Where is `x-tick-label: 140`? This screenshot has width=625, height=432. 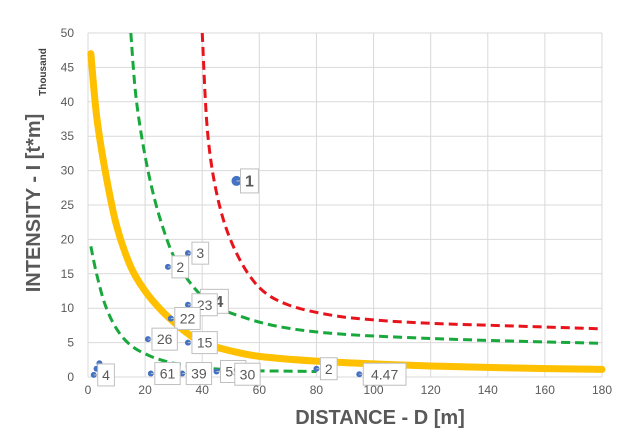
x-tick-label: 140 is located at coordinates (488, 390).